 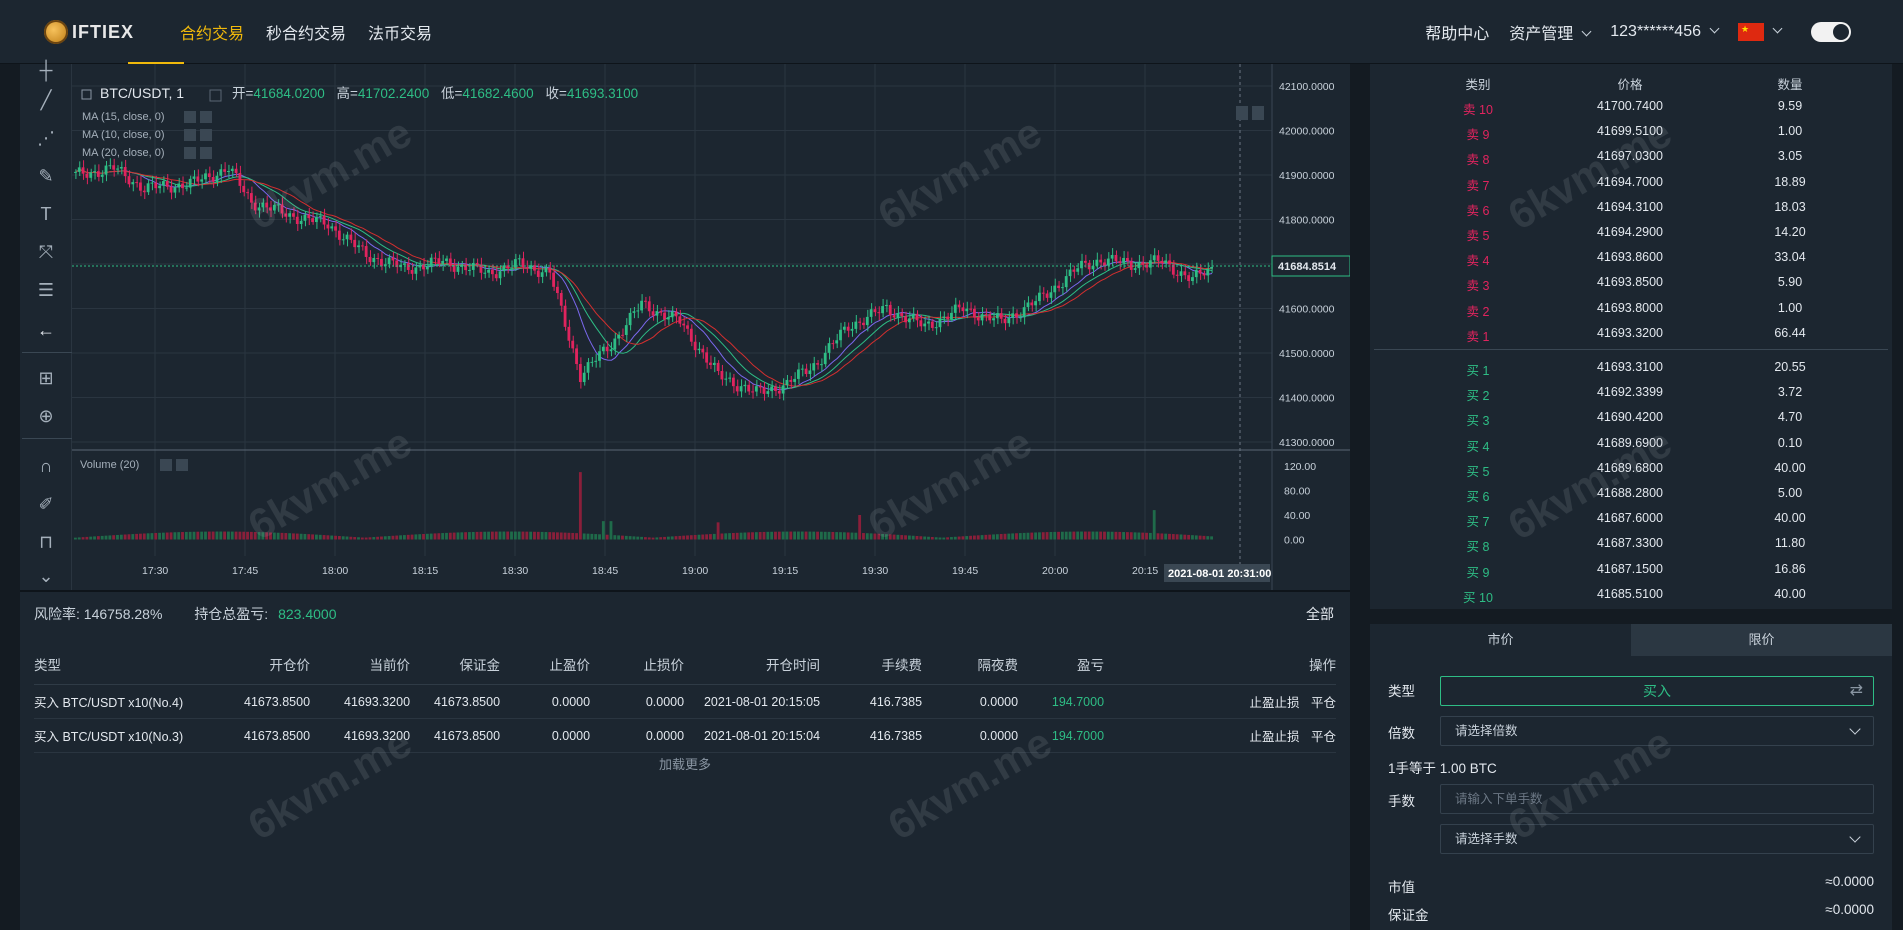 I want to click on lock-drawing-icon: ✐, so click(x=46, y=504).